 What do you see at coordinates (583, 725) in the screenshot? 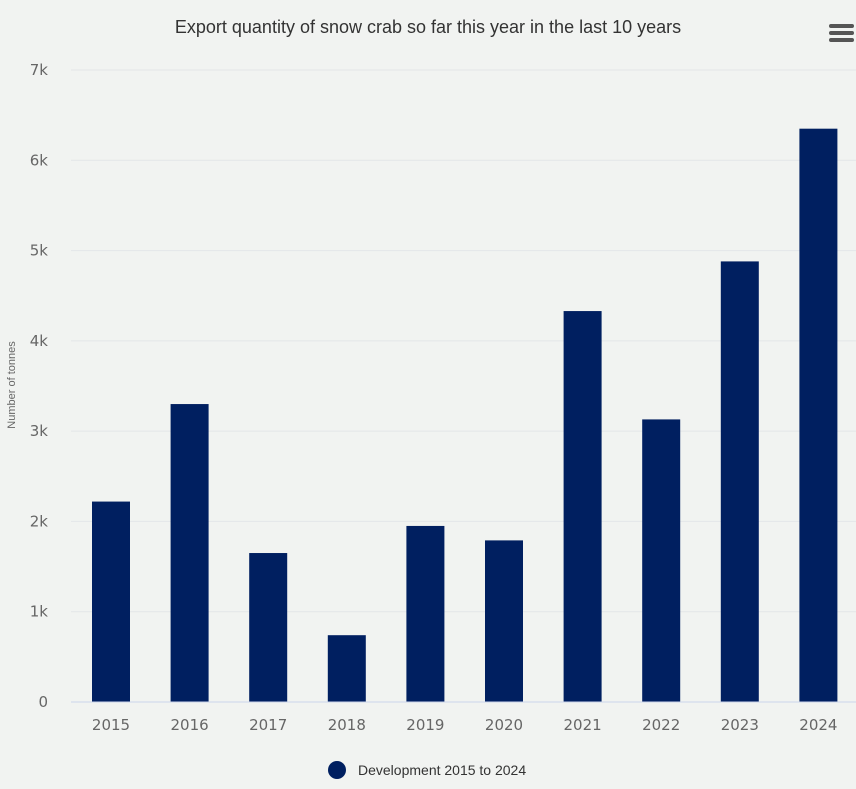
I see `x-tick-label: 2021` at bounding box center [583, 725].